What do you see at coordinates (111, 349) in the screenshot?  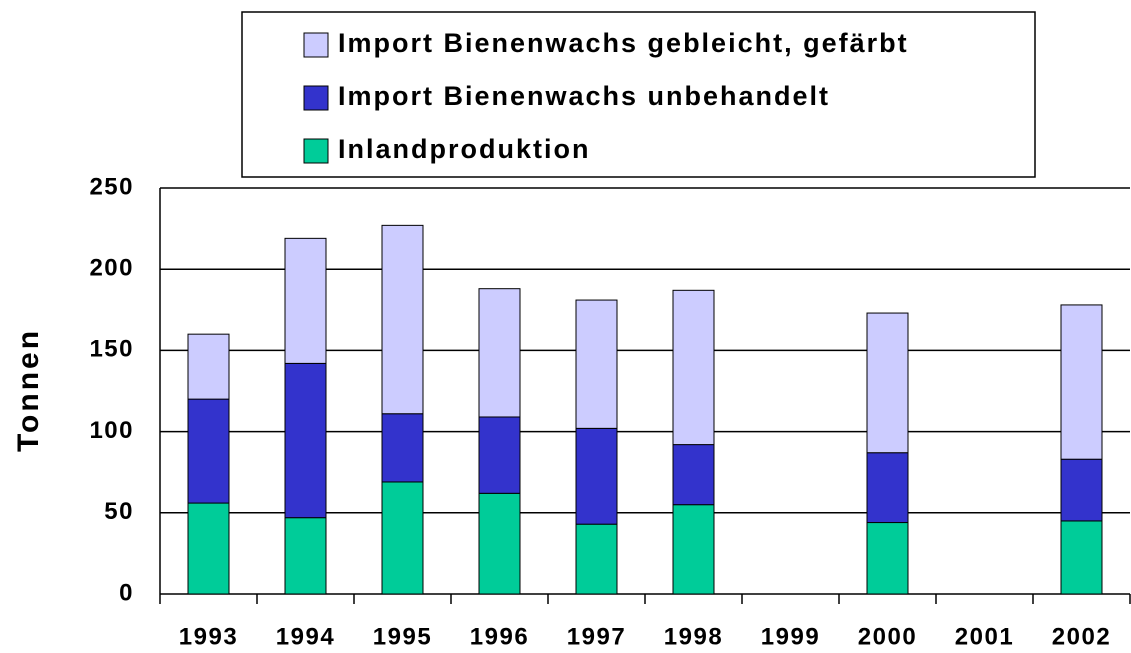 I see `y-tick-label: 150` at bounding box center [111, 349].